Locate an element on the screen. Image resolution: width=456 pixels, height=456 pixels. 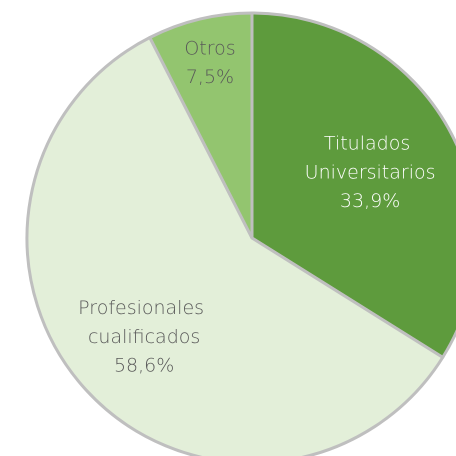
slice-category-label: Otros is located at coordinates (209, 48).